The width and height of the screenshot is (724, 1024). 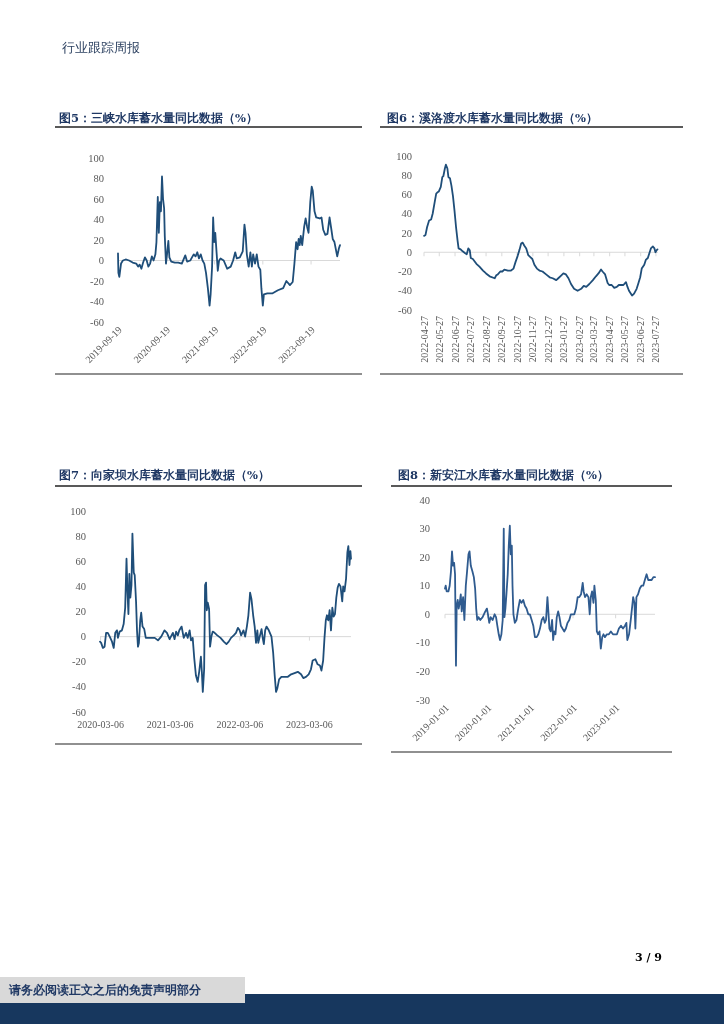 I want to click on x-tick-label: 2022-04-27, so click(x=424, y=339).